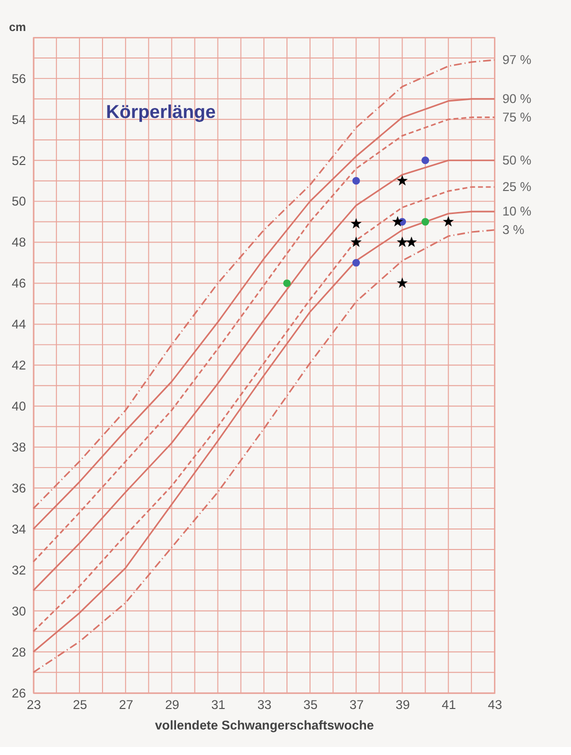 The height and width of the screenshot is (755, 571). What do you see at coordinates (126, 704) in the screenshot?
I see `x-tick-label: 27` at bounding box center [126, 704].